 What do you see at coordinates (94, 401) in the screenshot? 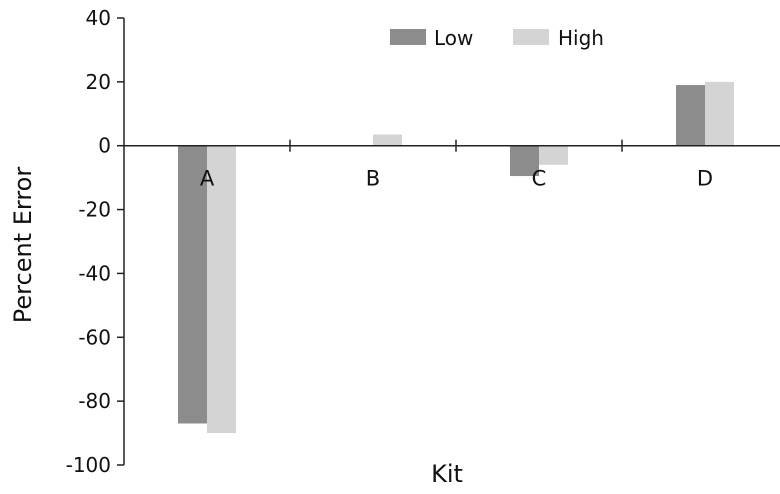
I see `y-tick-label: -80` at bounding box center [94, 401].